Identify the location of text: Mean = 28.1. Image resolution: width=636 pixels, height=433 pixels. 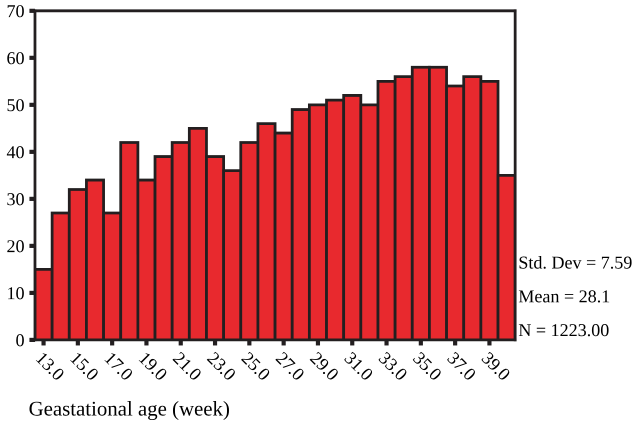
(564, 296).